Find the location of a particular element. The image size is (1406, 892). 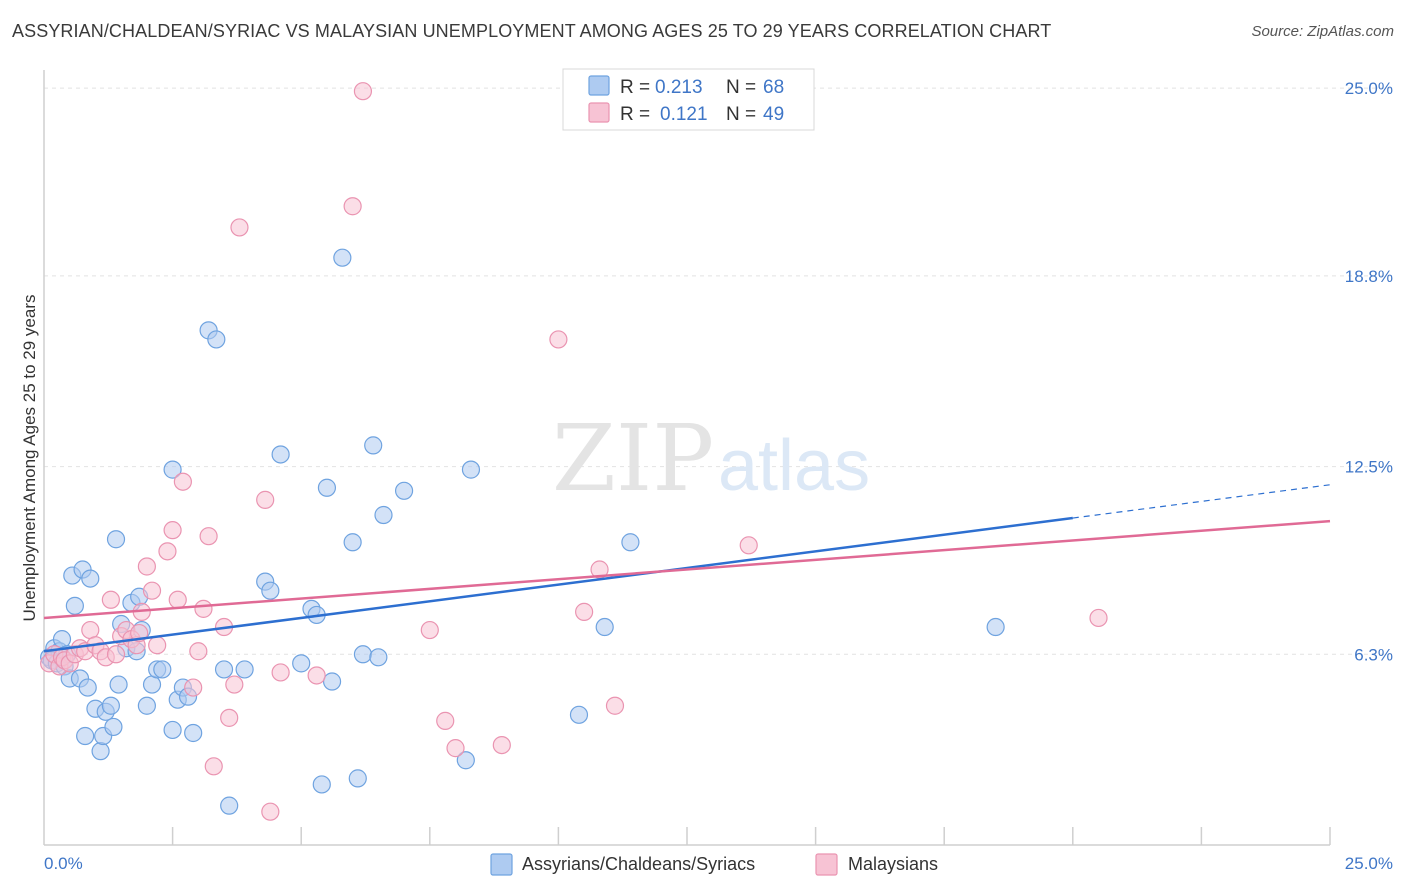

y-tick-label-2: 18.8% is located at coordinates (1369, 276).